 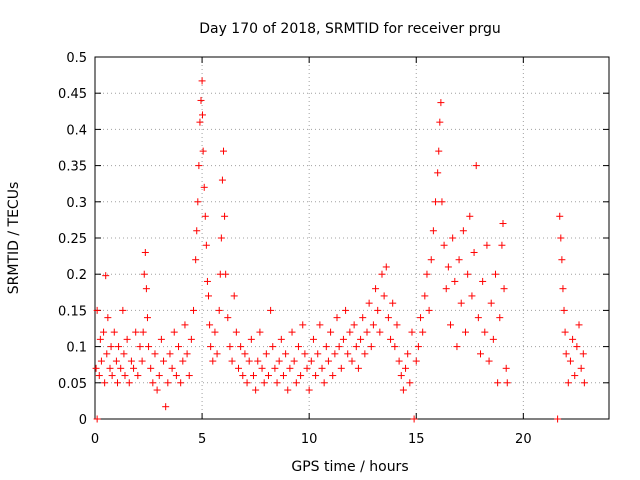 I want to click on x-tick-label: 10, so click(x=309, y=439).